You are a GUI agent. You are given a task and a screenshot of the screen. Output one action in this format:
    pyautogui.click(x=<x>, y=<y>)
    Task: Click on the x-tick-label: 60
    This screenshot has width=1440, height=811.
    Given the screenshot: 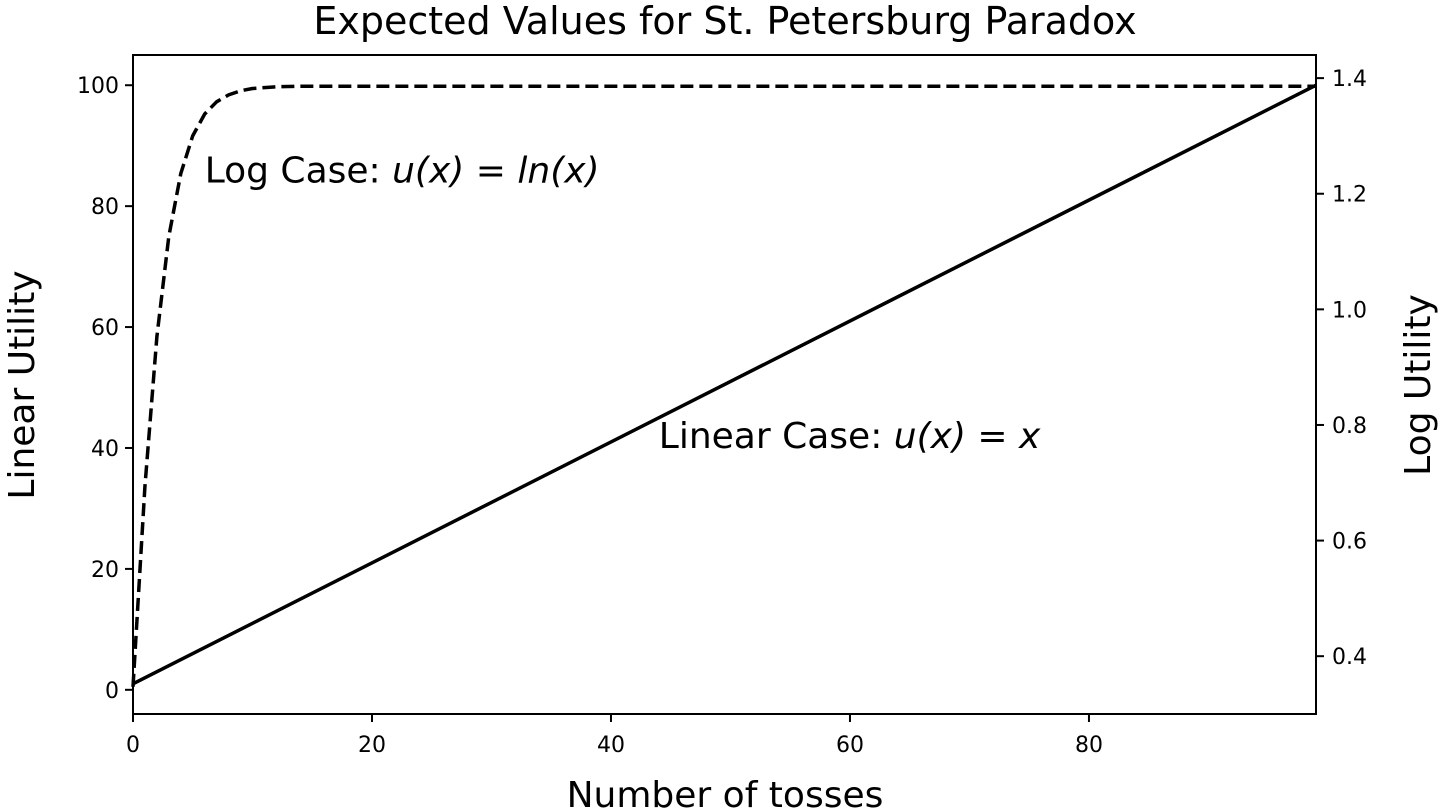 What is the action you would take?
    pyautogui.click(x=850, y=745)
    